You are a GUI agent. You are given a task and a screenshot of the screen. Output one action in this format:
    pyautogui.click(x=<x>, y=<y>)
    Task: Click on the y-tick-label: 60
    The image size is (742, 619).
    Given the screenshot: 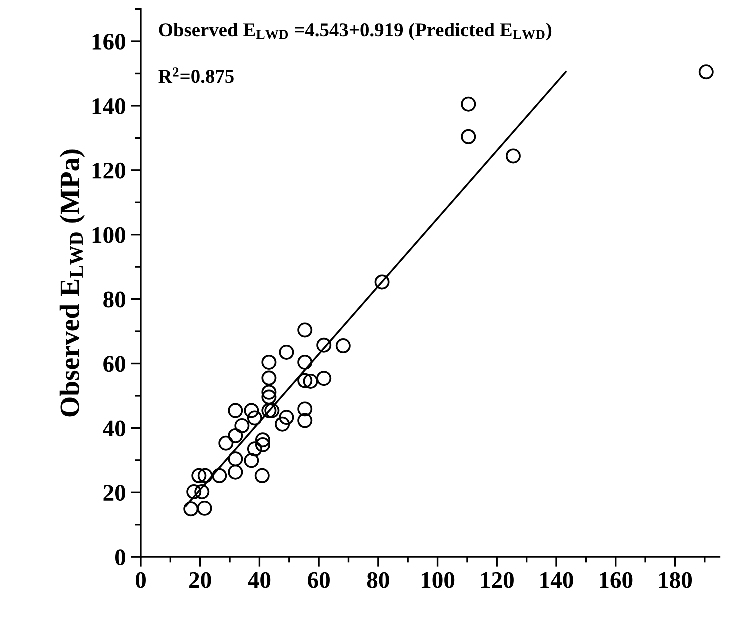 What is the action you would take?
    pyautogui.click(x=115, y=364)
    